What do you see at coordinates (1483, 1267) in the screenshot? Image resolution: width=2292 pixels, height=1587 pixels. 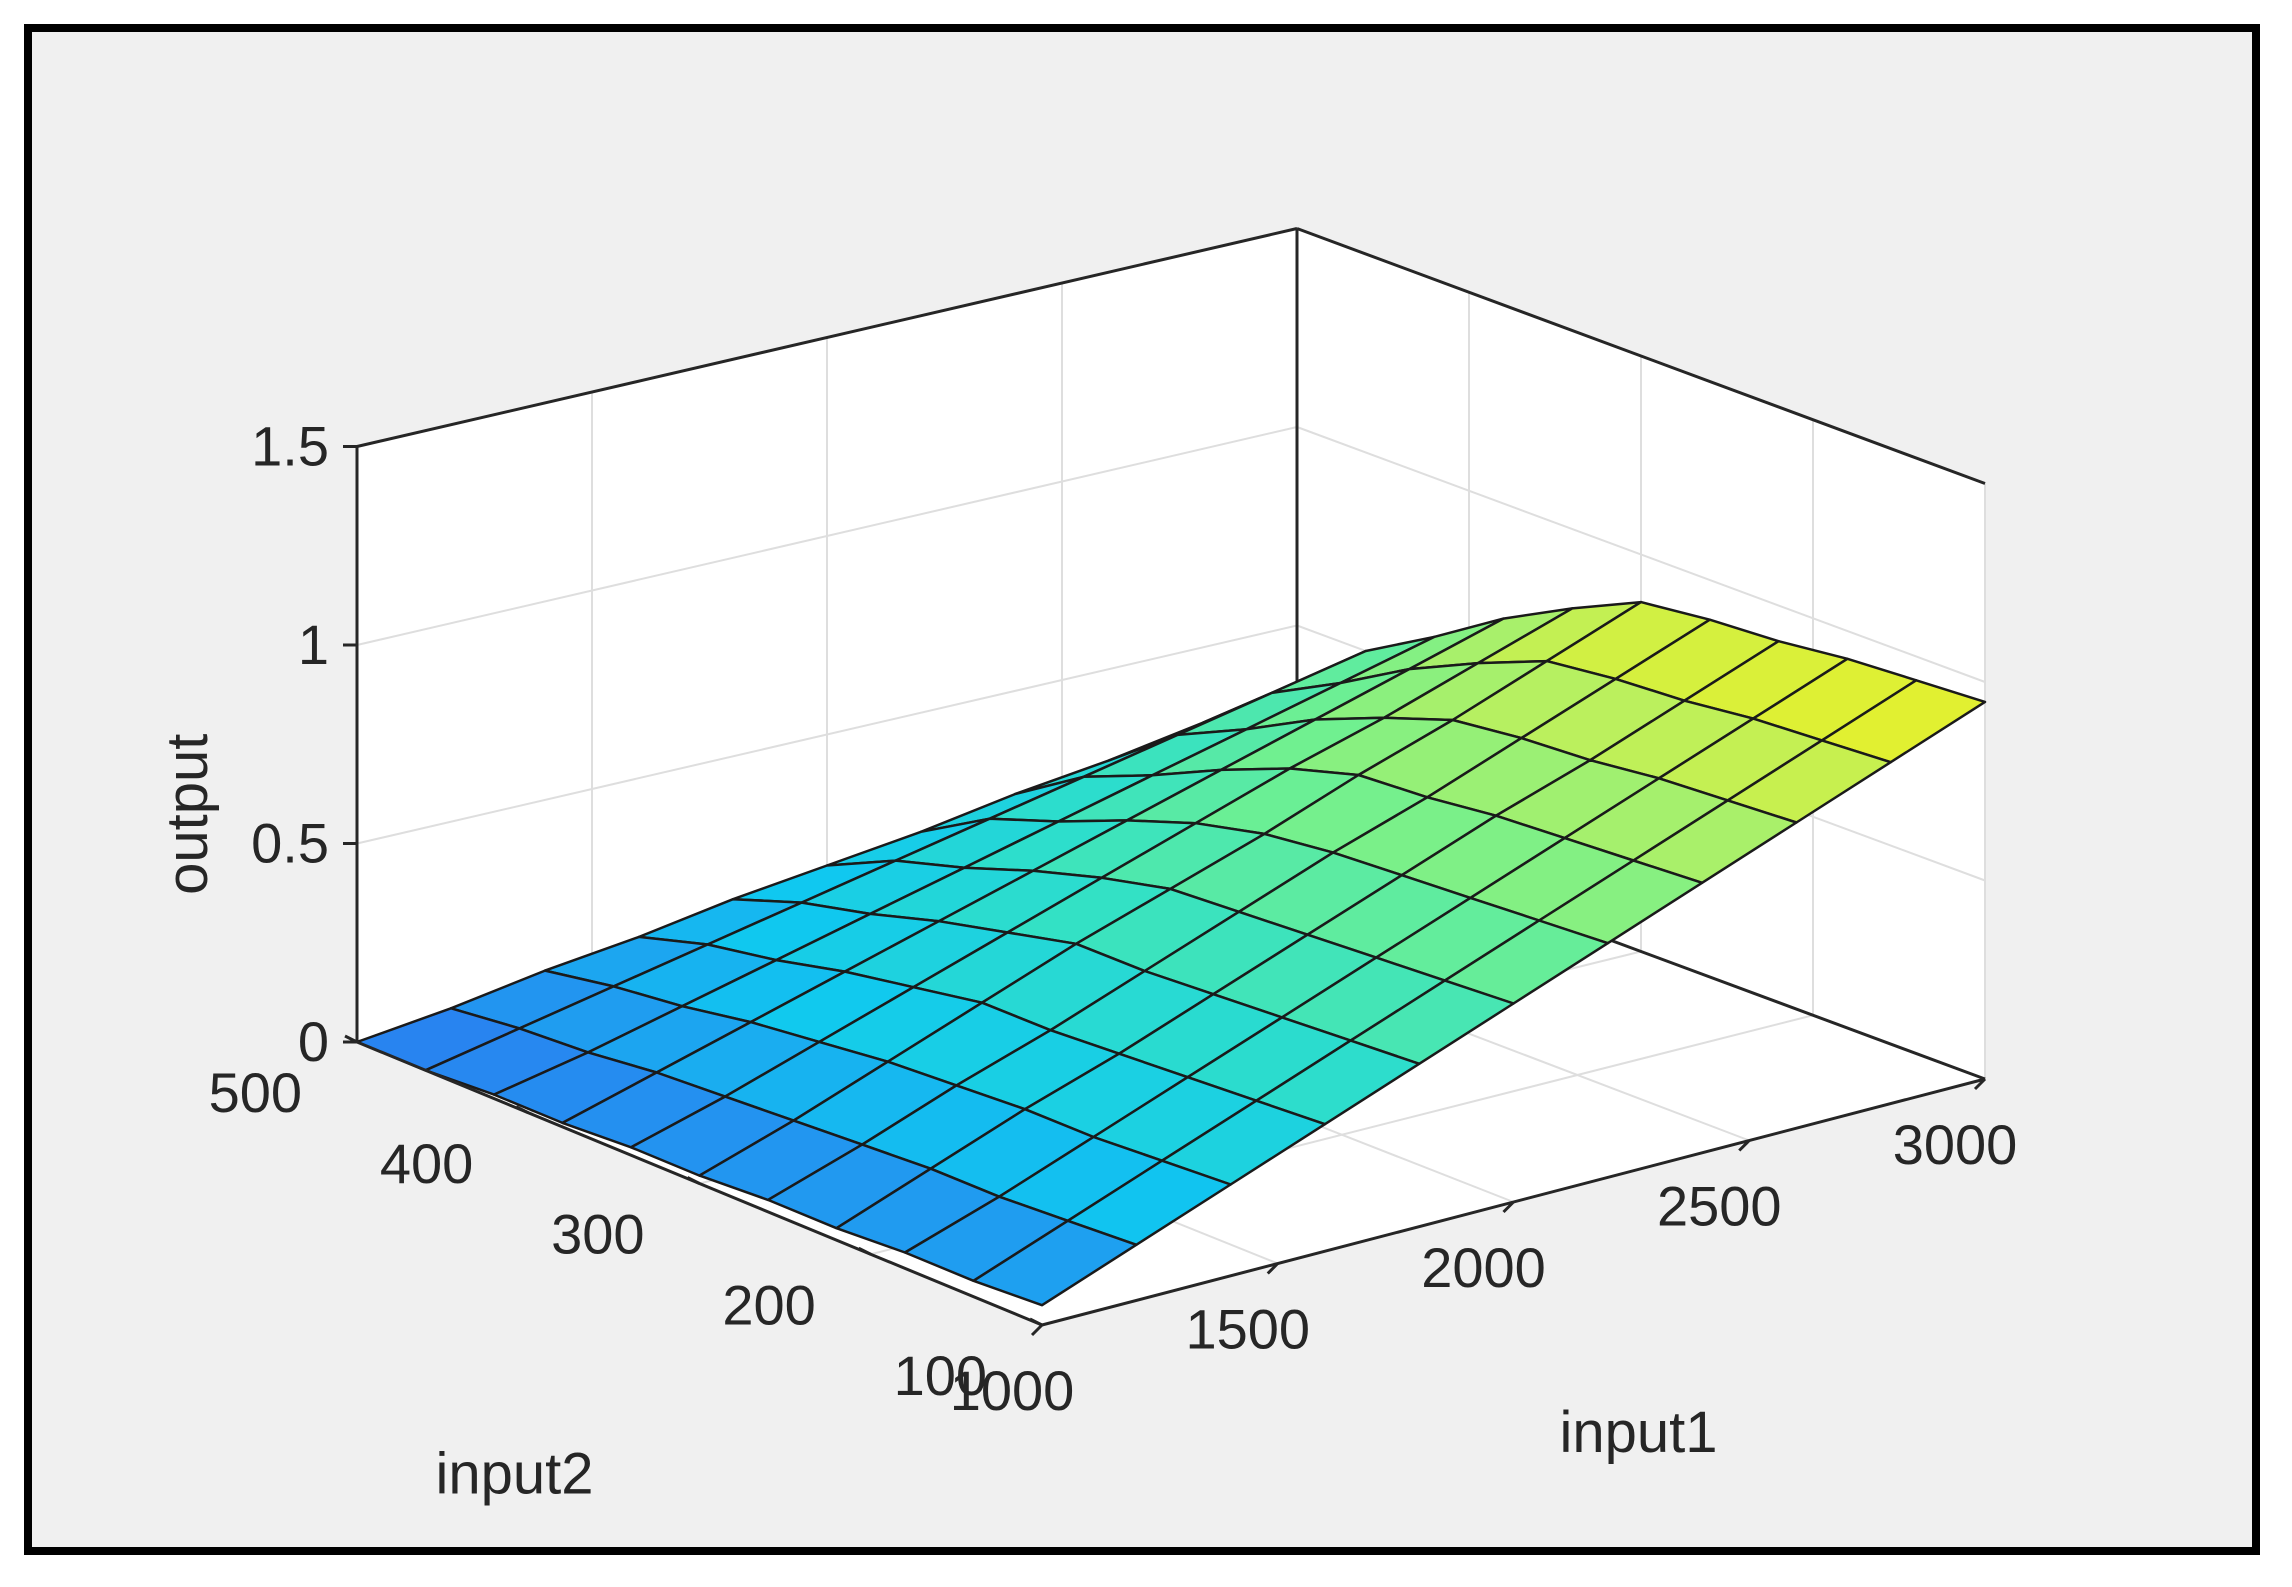 I see `x-tick-label: 2000` at bounding box center [1483, 1267].